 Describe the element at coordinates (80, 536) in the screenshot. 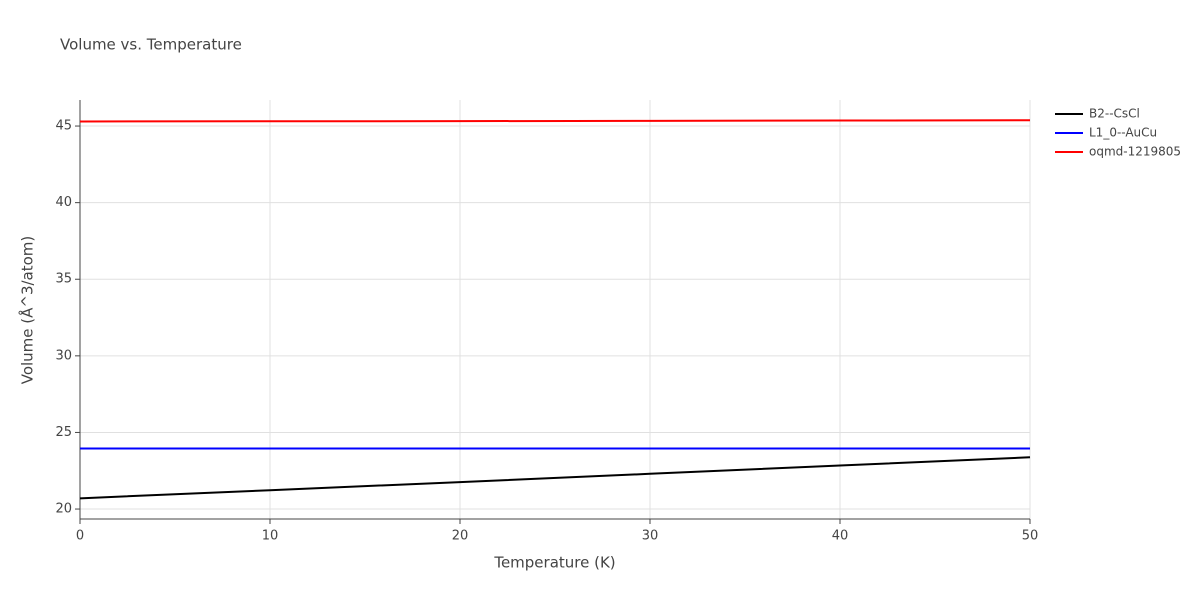

I see `x-tick-label: 0` at that location.